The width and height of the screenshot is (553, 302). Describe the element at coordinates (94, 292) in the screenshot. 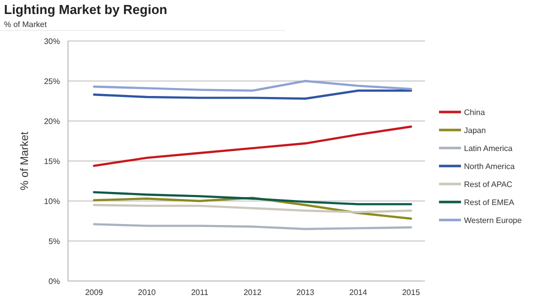

I see `x-tick-label: 2009` at that location.